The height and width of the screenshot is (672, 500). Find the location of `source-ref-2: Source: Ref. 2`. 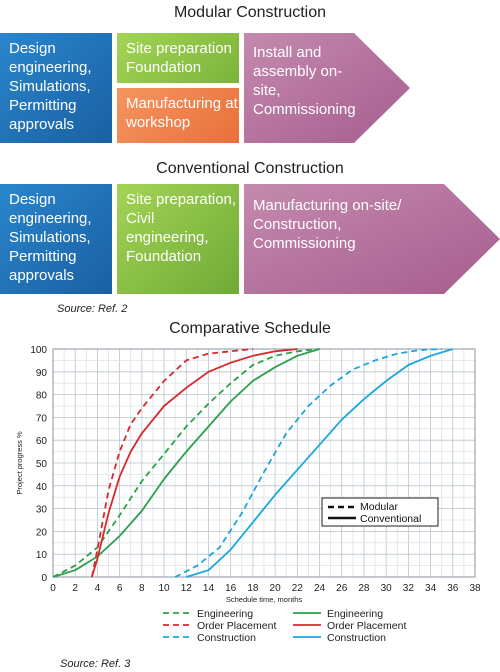

source-ref-2: Source: Ref. 2 is located at coordinates (92, 309).